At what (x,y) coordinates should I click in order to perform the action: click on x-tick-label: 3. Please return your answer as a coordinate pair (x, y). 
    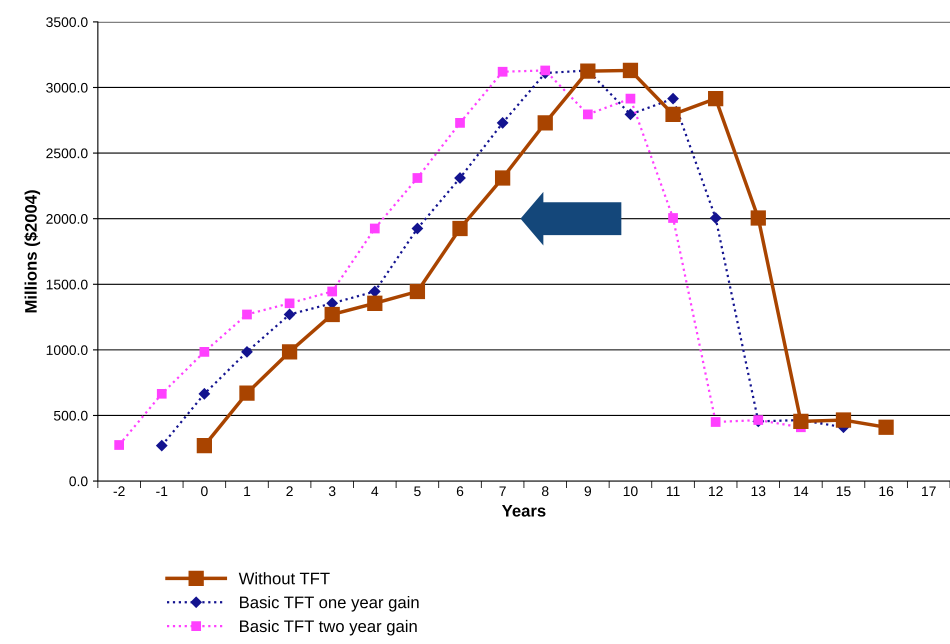
    Looking at the image, I should click on (332, 491).